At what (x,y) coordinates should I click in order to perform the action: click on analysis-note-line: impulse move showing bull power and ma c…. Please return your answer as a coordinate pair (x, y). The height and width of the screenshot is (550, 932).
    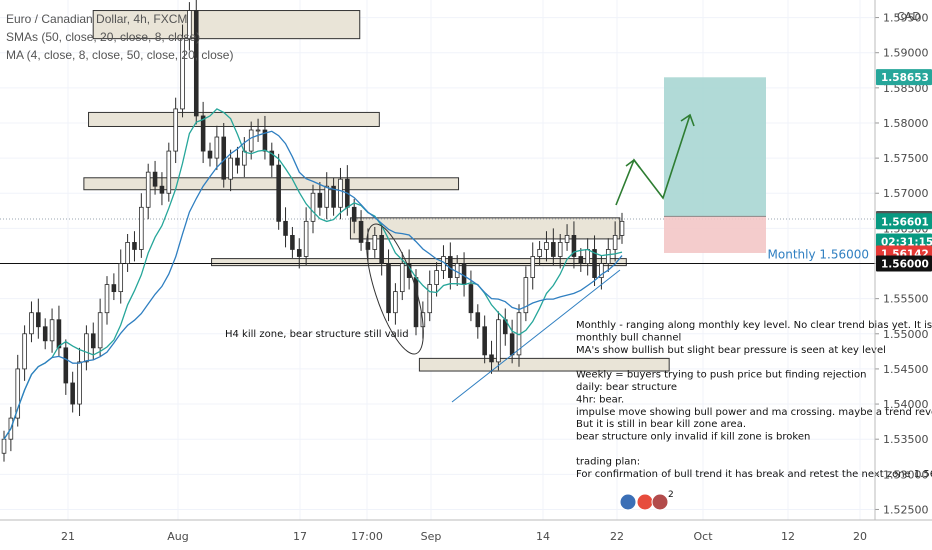
    Looking at the image, I should click on (754, 412).